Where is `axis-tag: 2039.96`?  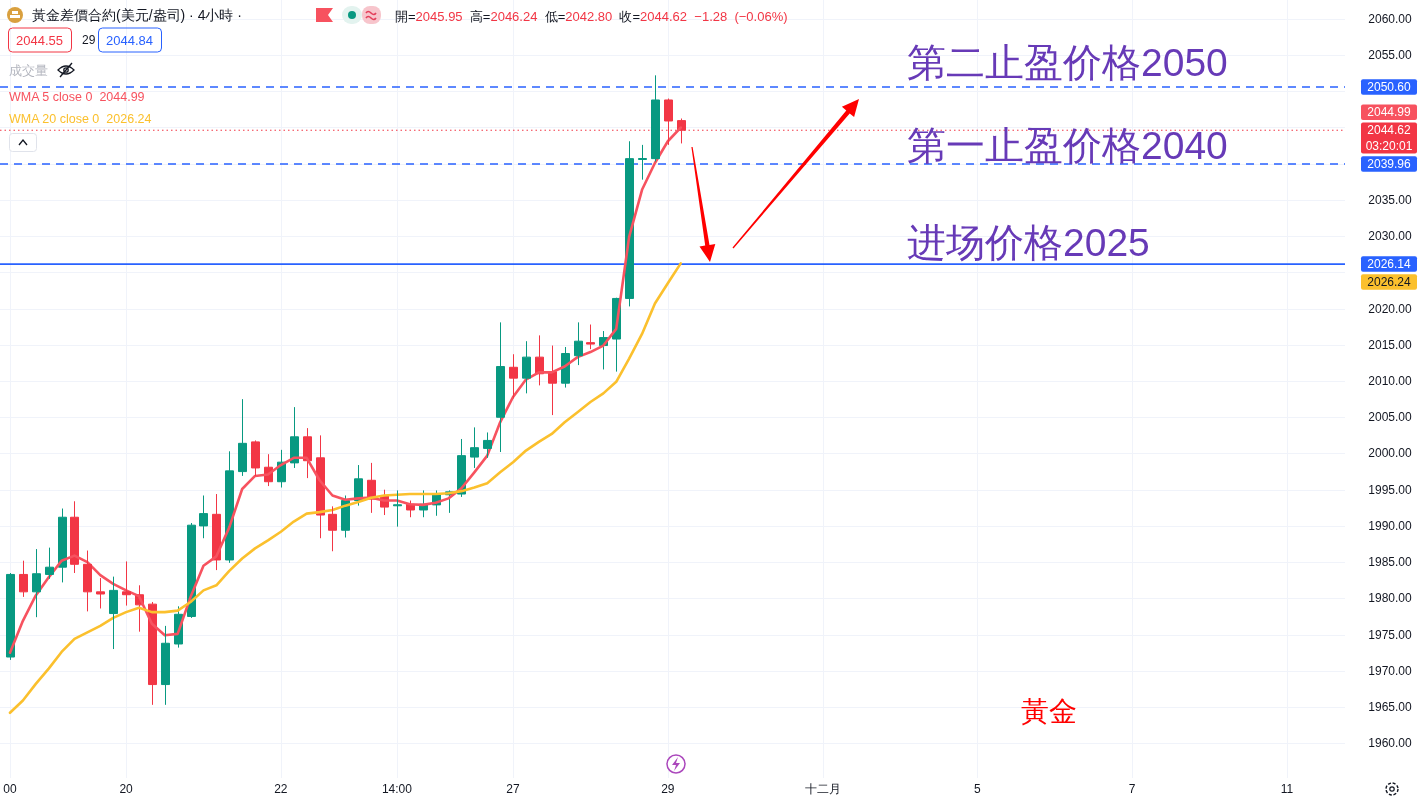 axis-tag: 2039.96 is located at coordinates (1389, 164).